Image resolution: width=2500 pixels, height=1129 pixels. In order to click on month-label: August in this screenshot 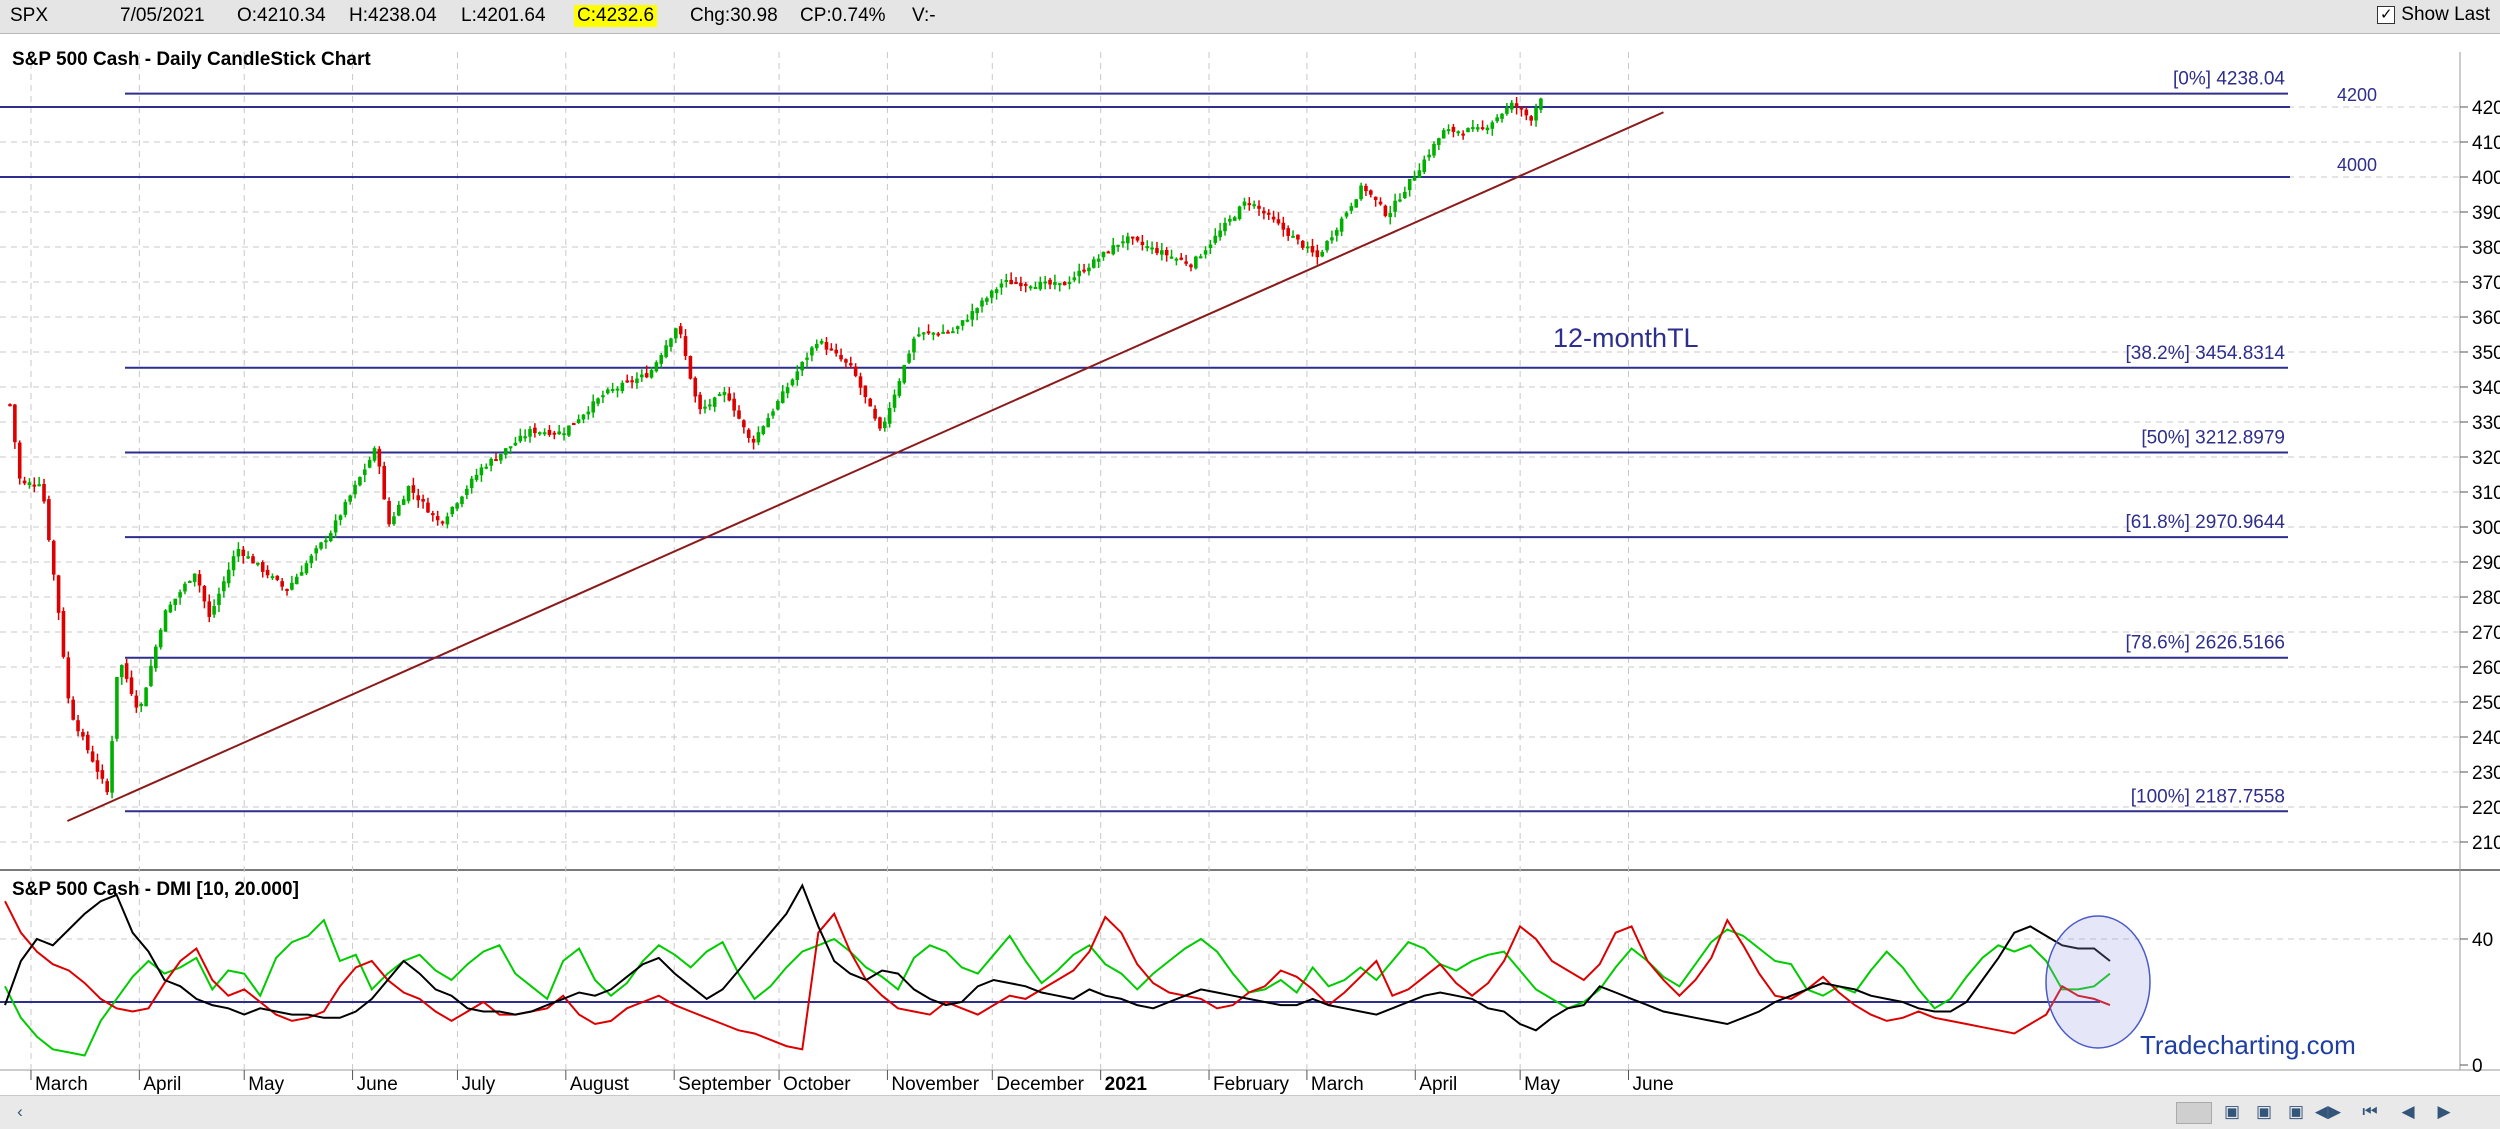, I will do `click(600, 1084)`.